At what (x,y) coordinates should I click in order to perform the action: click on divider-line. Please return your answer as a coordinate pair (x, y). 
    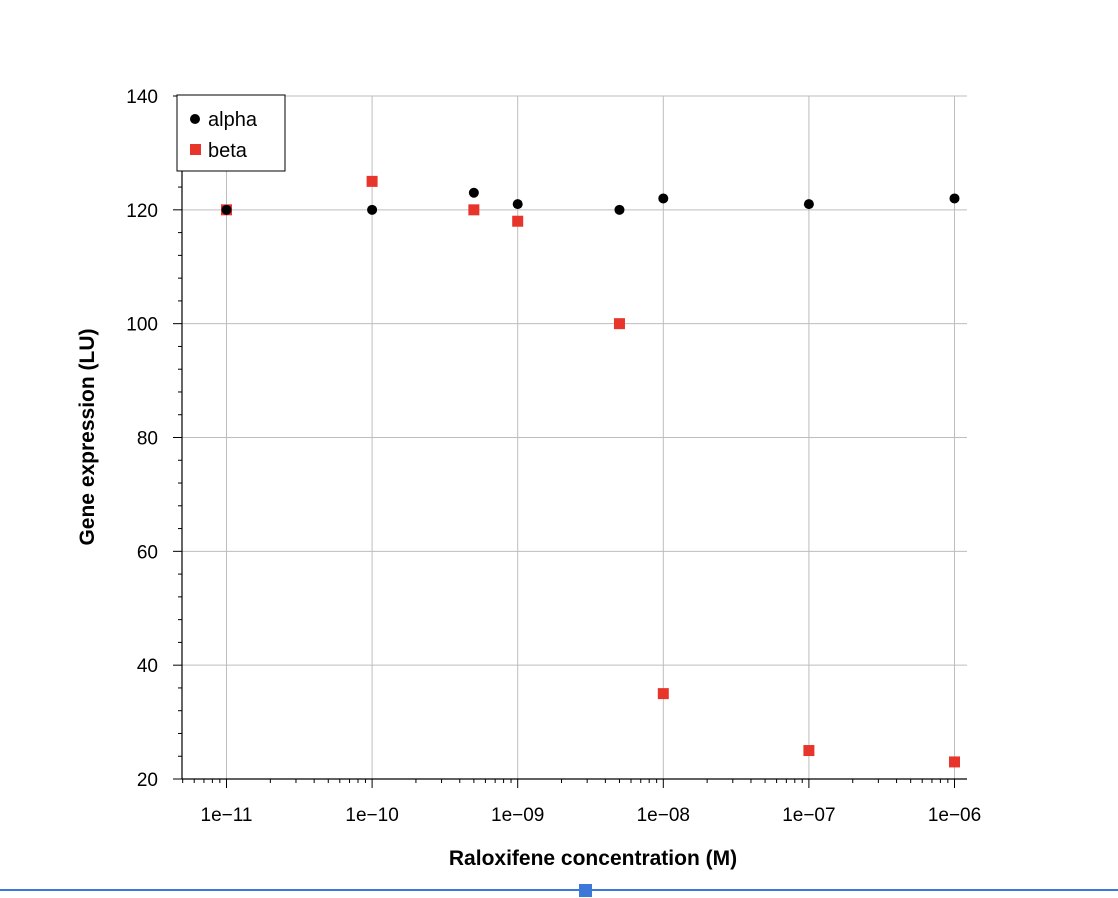
    Looking at the image, I should click on (559, 890).